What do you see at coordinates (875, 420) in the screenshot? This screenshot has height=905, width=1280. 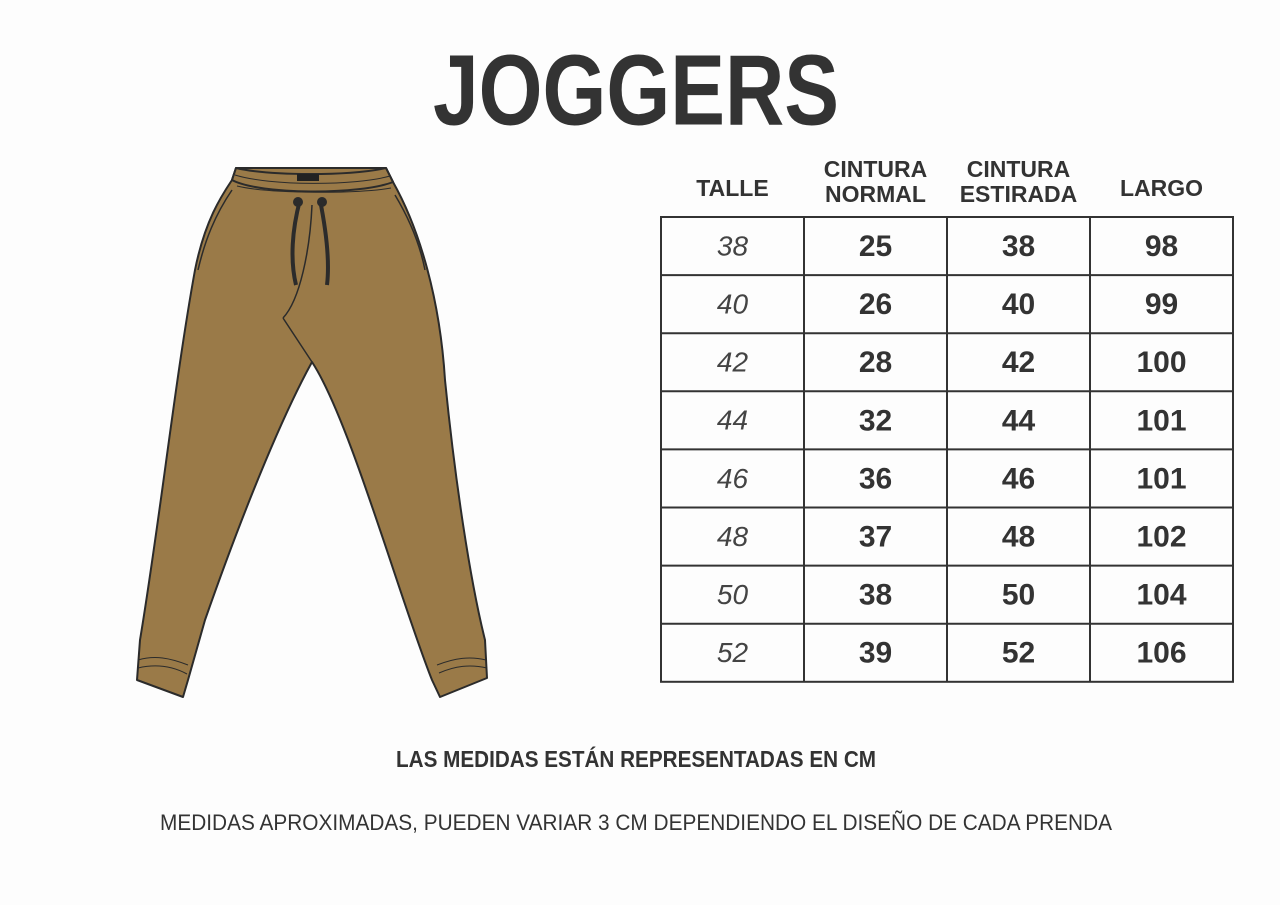 I see `value-cell: 32` at bounding box center [875, 420].